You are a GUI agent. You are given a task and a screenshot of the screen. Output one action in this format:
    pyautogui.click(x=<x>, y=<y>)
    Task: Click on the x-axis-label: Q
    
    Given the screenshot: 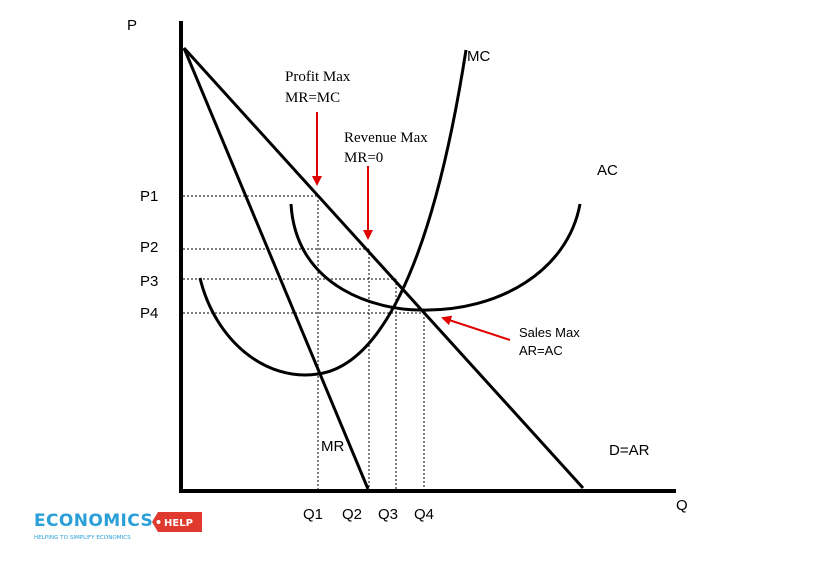 What is the action you would take?
    pyautogui.click(x=682, y=505)
    